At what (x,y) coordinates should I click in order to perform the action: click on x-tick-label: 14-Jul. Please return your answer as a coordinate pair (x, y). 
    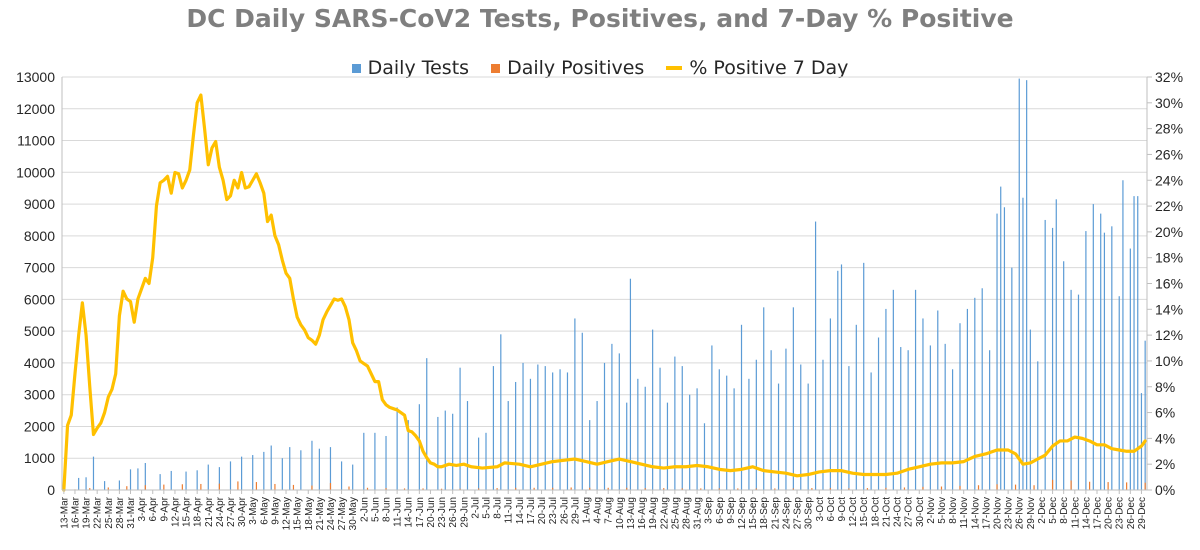
    Looking at the image, I should click on (520, 510).